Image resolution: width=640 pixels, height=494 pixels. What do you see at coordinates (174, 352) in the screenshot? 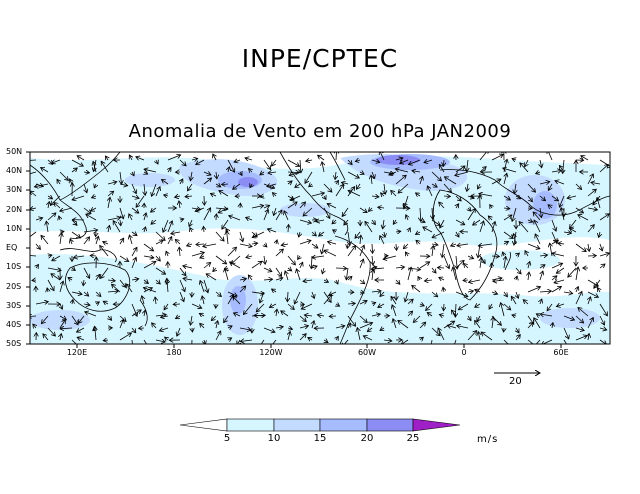
I see `lon-label: 180` at bounding box center [174, 352].